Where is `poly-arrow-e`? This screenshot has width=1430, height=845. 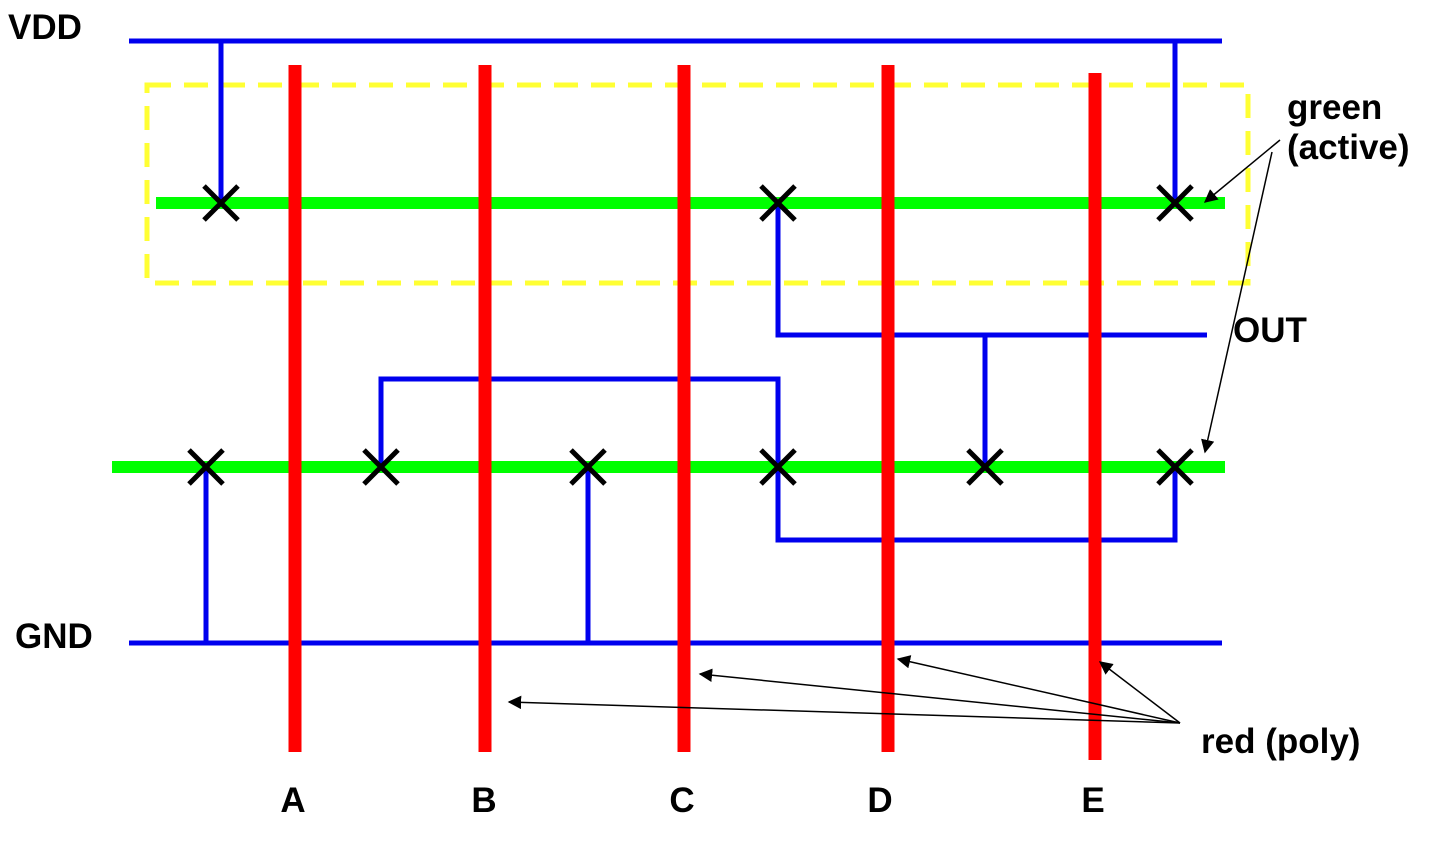
poly-arrow-e is located at coordinates (1139, 692).